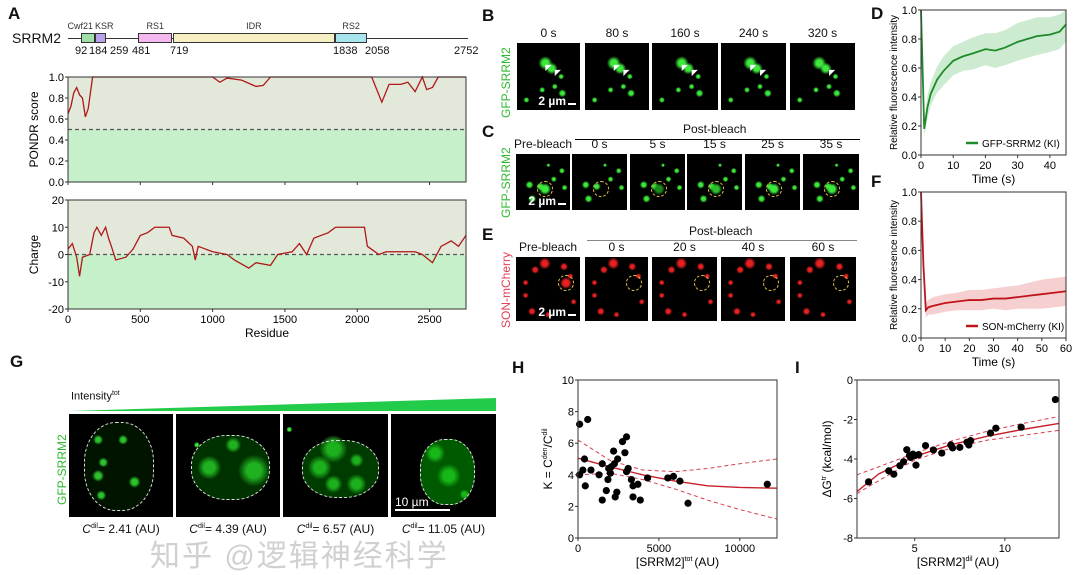 Image resolution: width=1080 pixels, height=575 pixels. Describe the element at coordinates (140, 320) in the screenshot. I see `x-tick-label: 500` at that location.